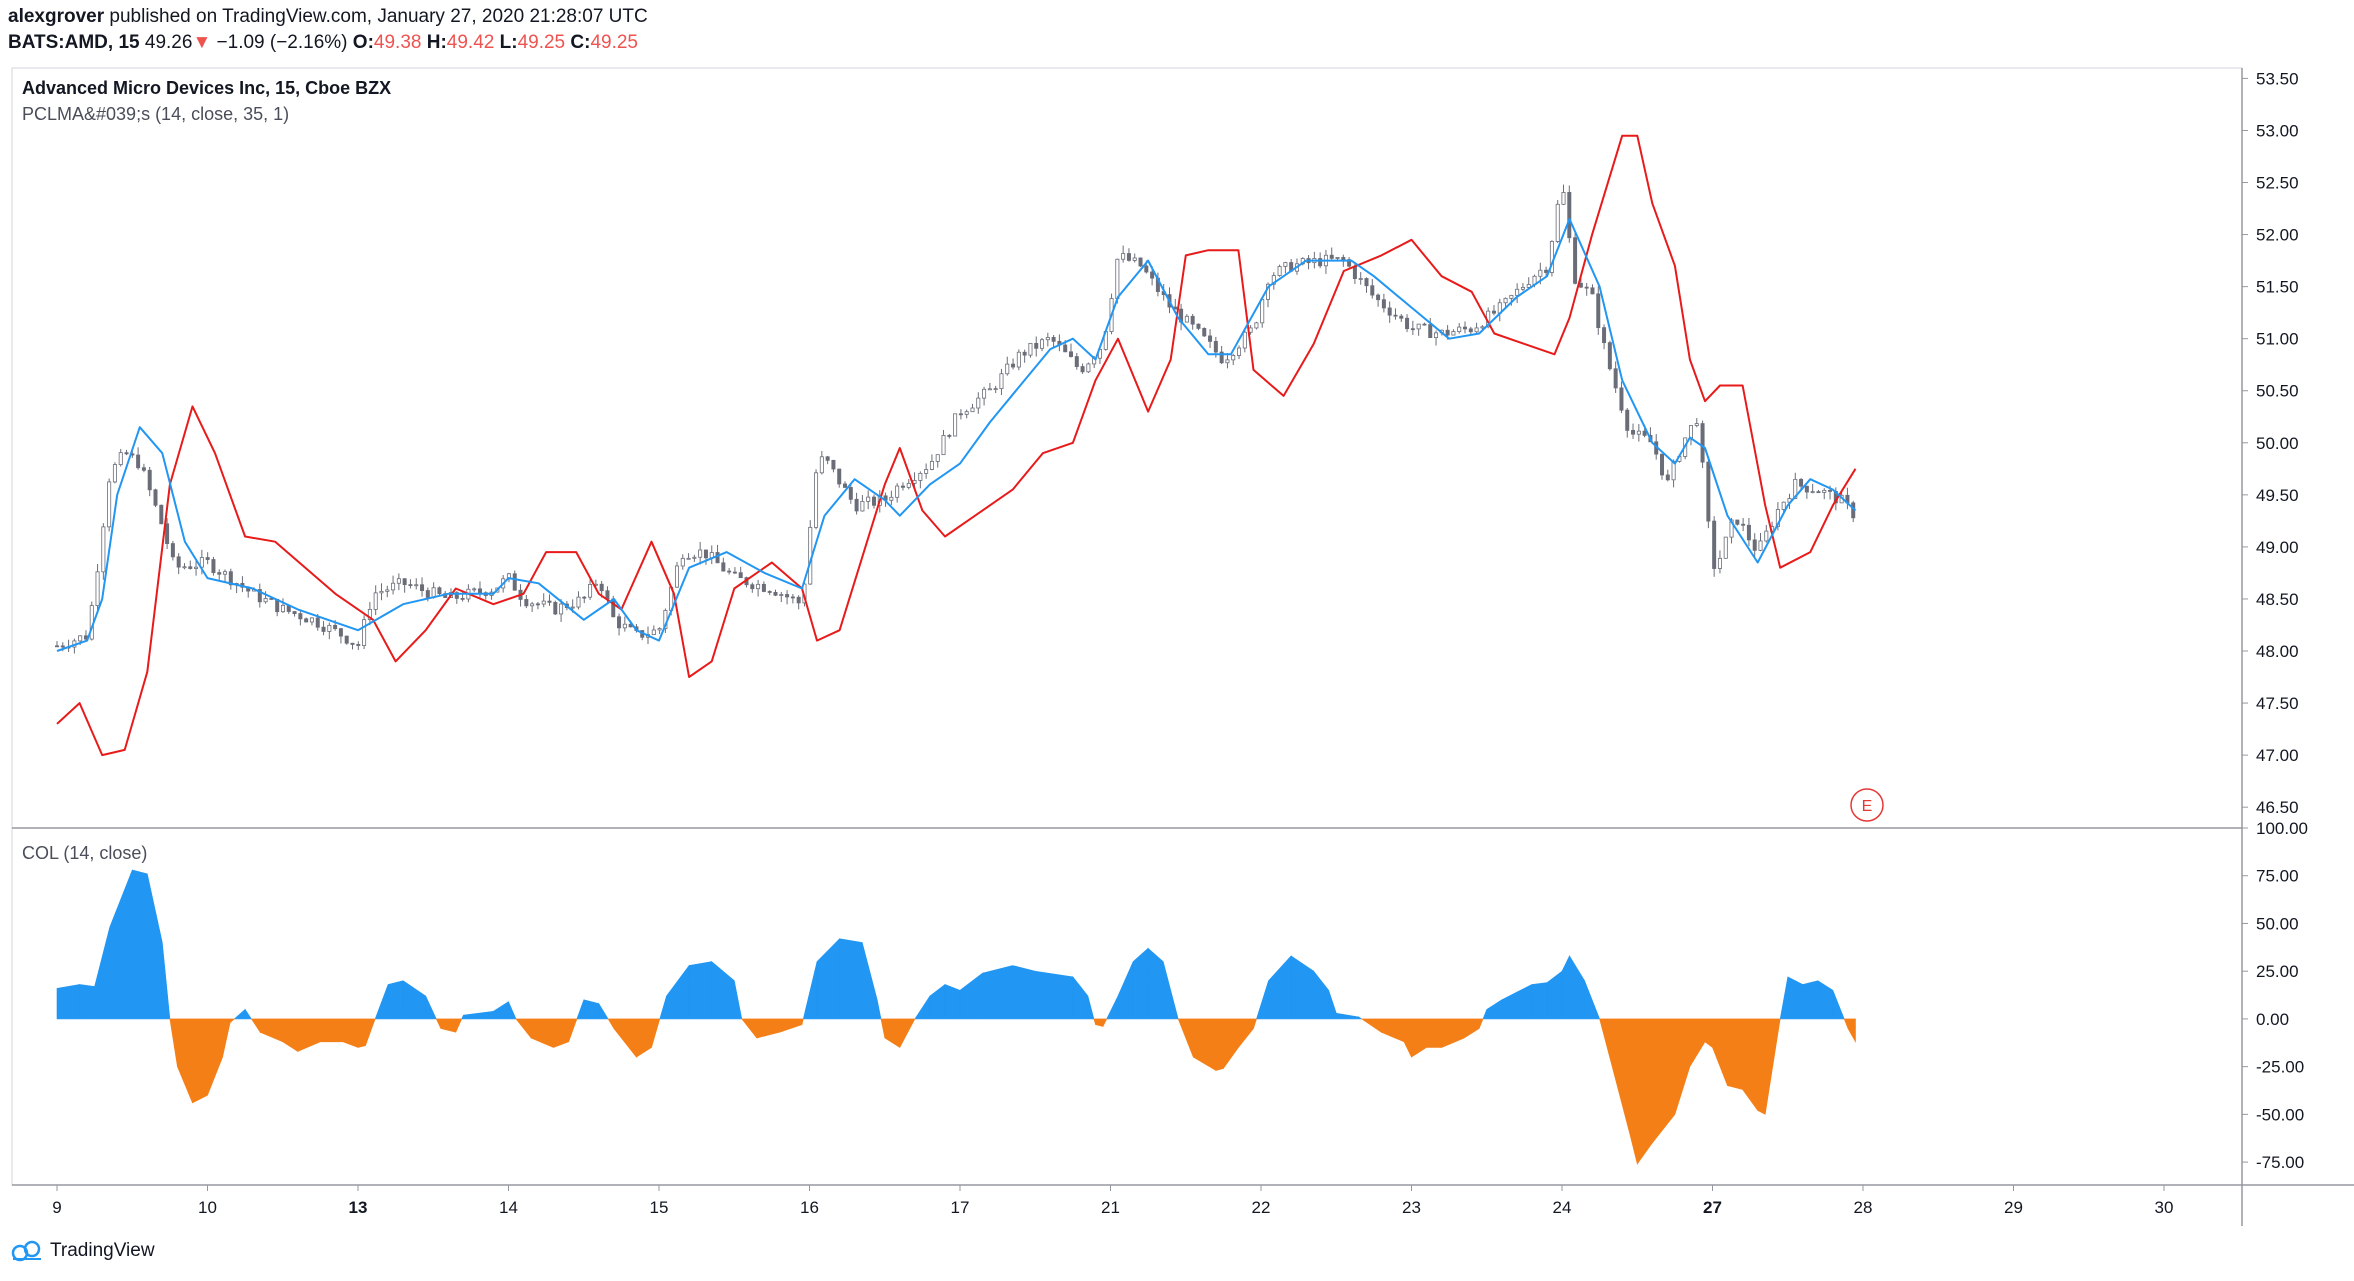 Image resolution: width=2354 pixels, height=1281 pixels. I want to click on time-tick-label: 14, so click(508, 1207).